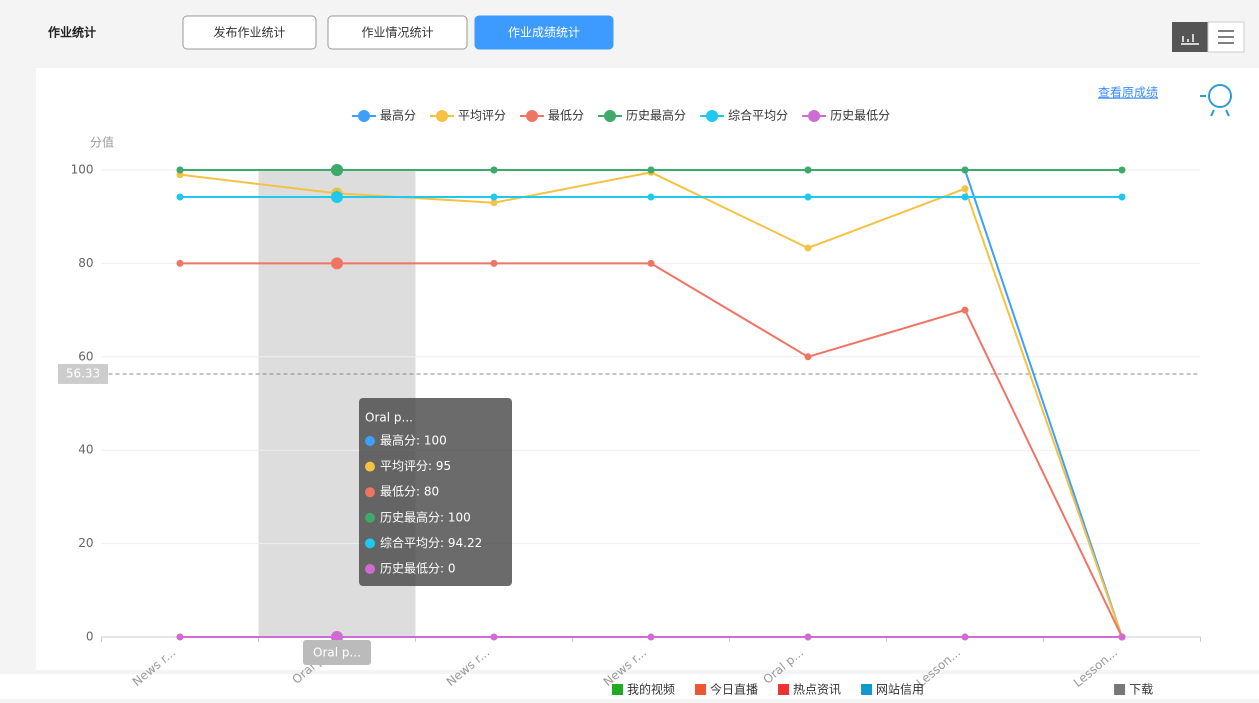 This screenshot has width=1259, height=703. Describe the element at coordinates (817, 690) in the screenshot. I see `footer-item: 热点资讯` at that location.